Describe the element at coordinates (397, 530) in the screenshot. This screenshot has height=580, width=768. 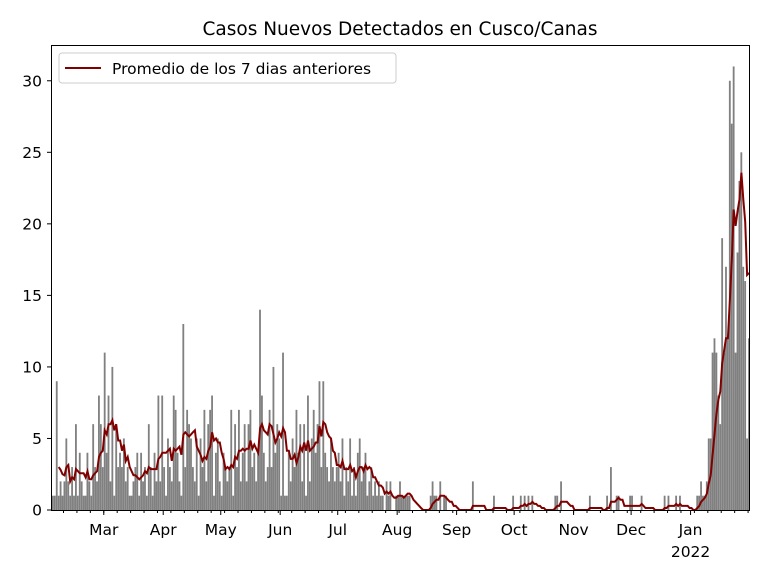
I see `x-tick-label: Aug` at that location.